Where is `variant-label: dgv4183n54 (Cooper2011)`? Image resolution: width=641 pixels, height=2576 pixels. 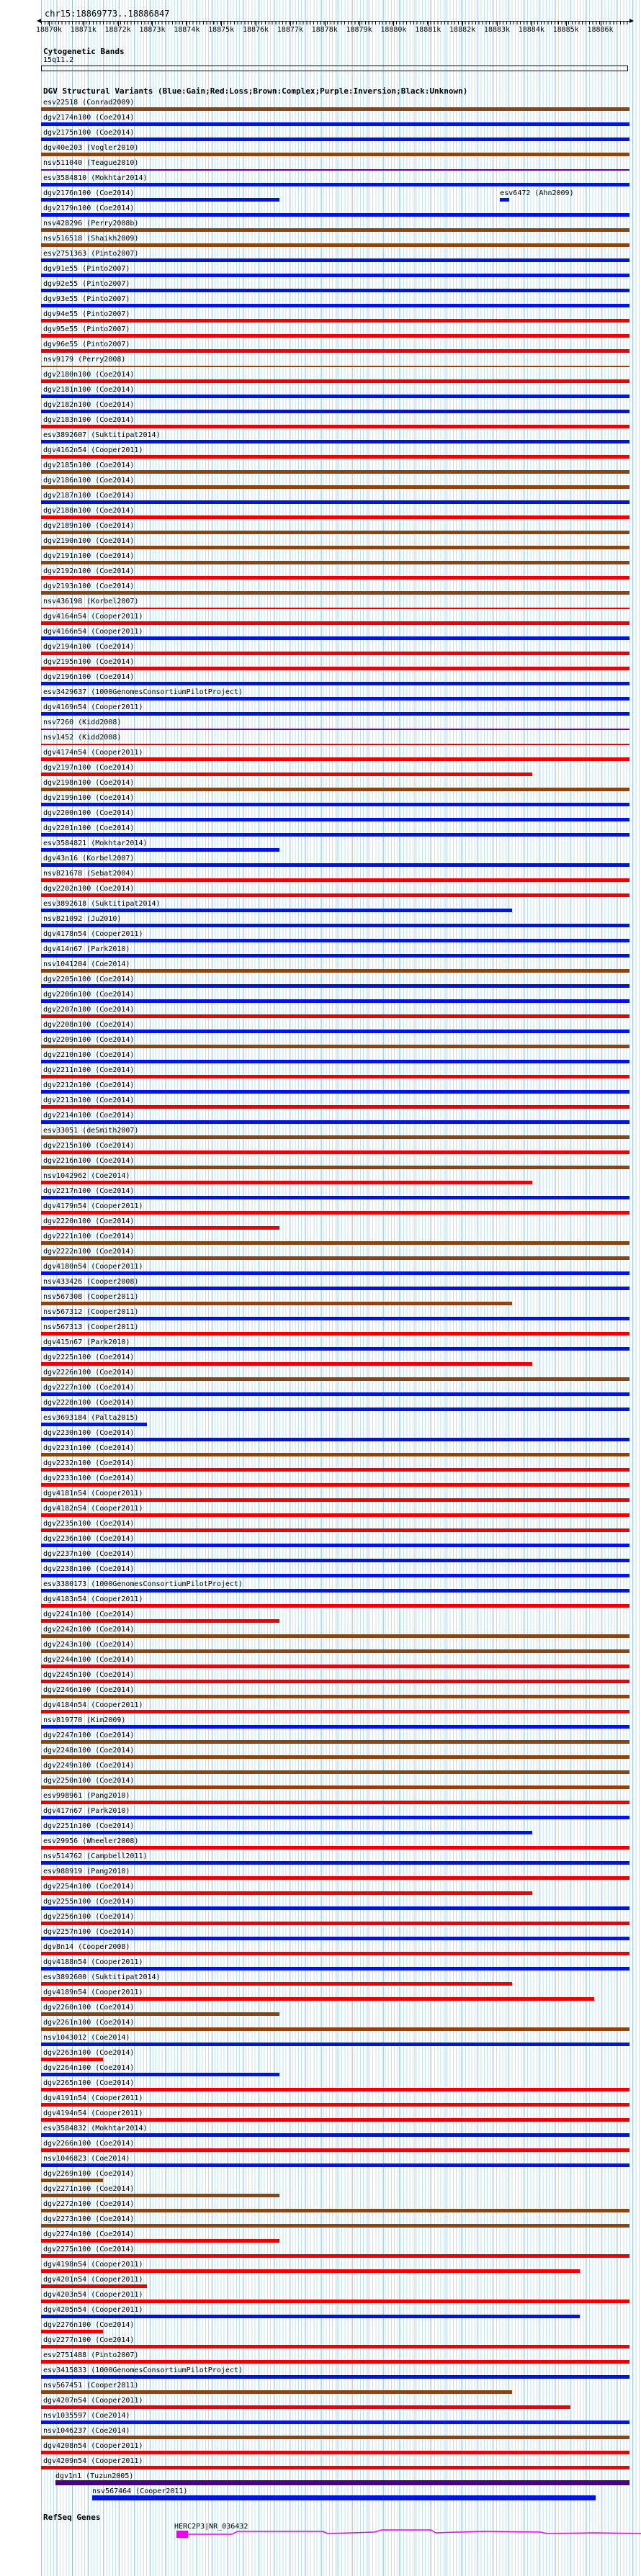
variant-label: dgv4183n54 (Cooper2011) is located at coordinates (93, 1599).